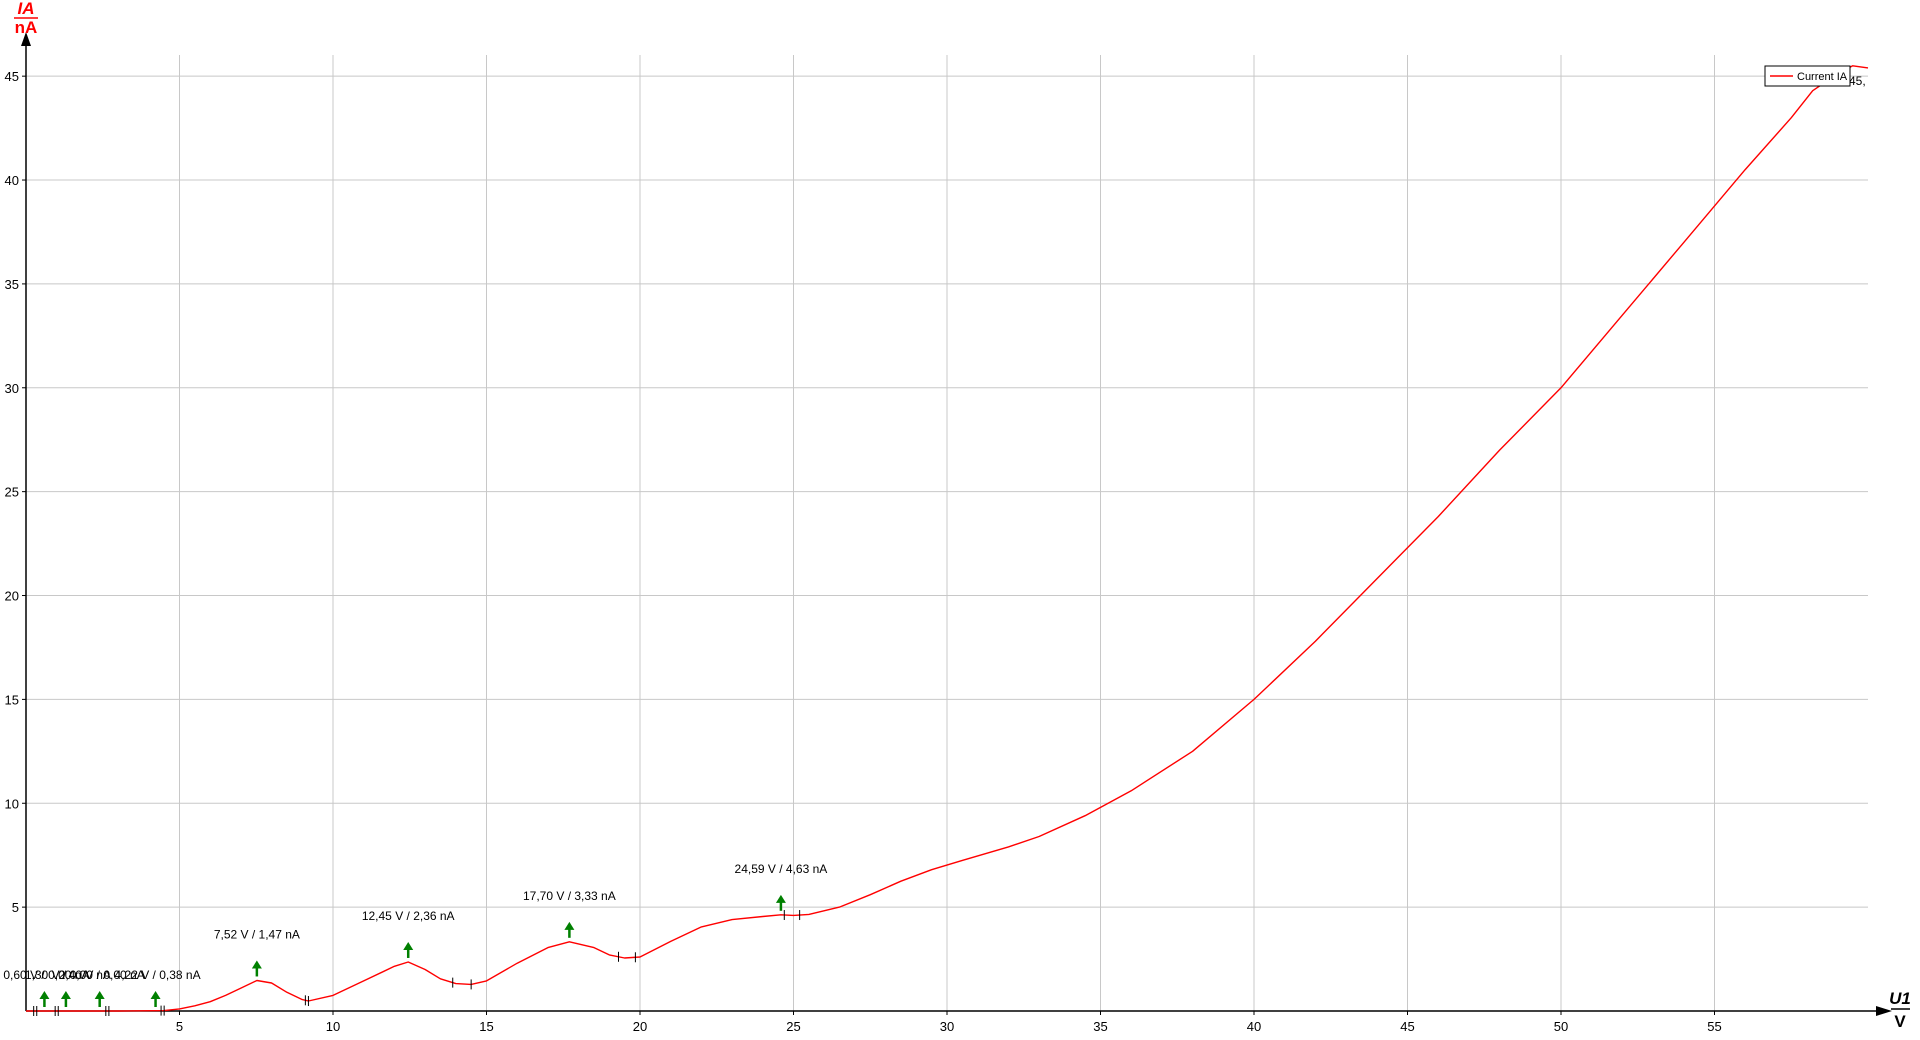  I want to click on marker-layer, so click(417, 962).